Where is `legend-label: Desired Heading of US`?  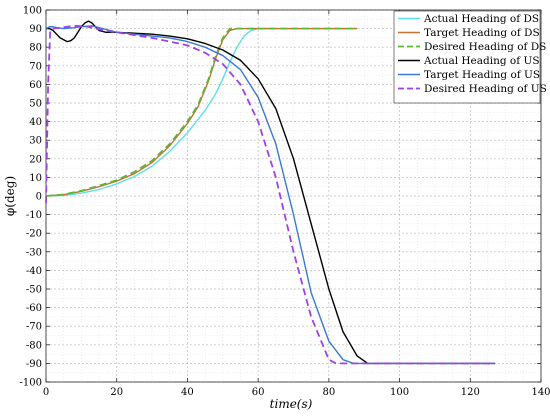 legend-label: Desired Heading of US is located at coordinates (485, 89).